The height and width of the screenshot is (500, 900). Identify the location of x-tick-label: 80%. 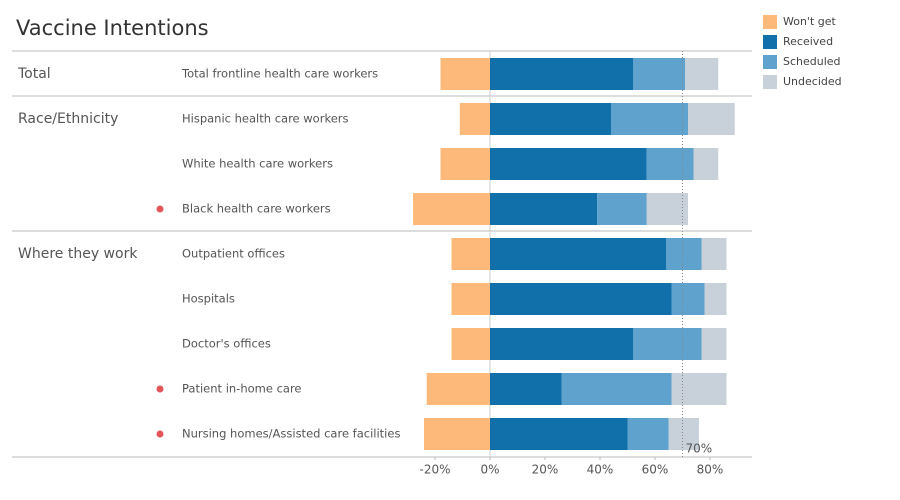
(710, 470).